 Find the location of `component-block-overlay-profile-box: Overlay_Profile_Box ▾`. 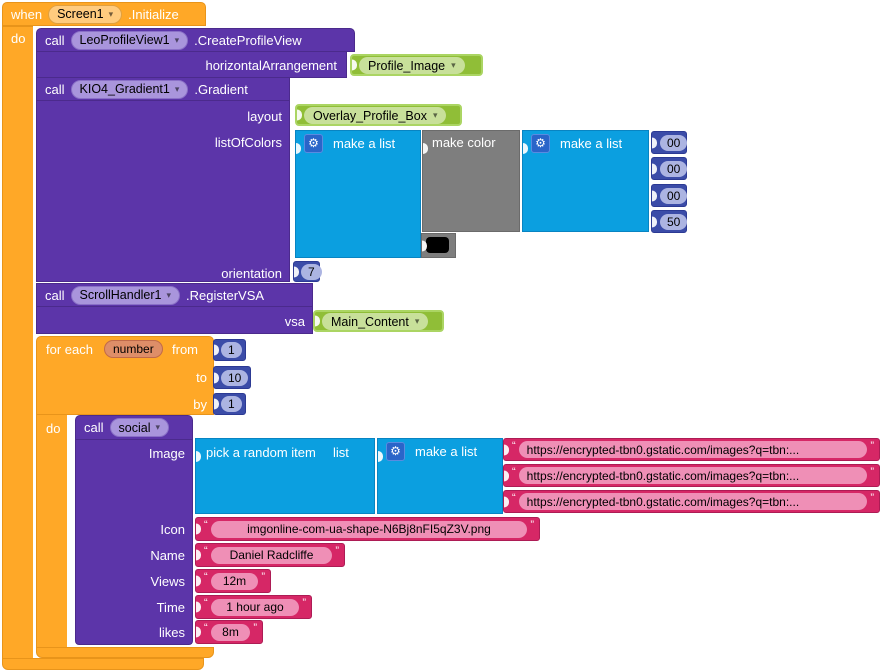

component-block-overlay-profile-box: Overlay_Profile_Box ▾ is located at coordinates (378, 115).